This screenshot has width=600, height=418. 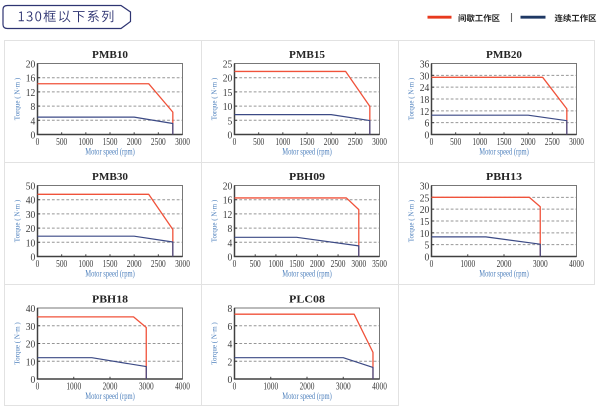 What do you see at coordinates (504, 177) in the screenshot?
I see `svg-text: PBH13` at bounding box center [504, 177].